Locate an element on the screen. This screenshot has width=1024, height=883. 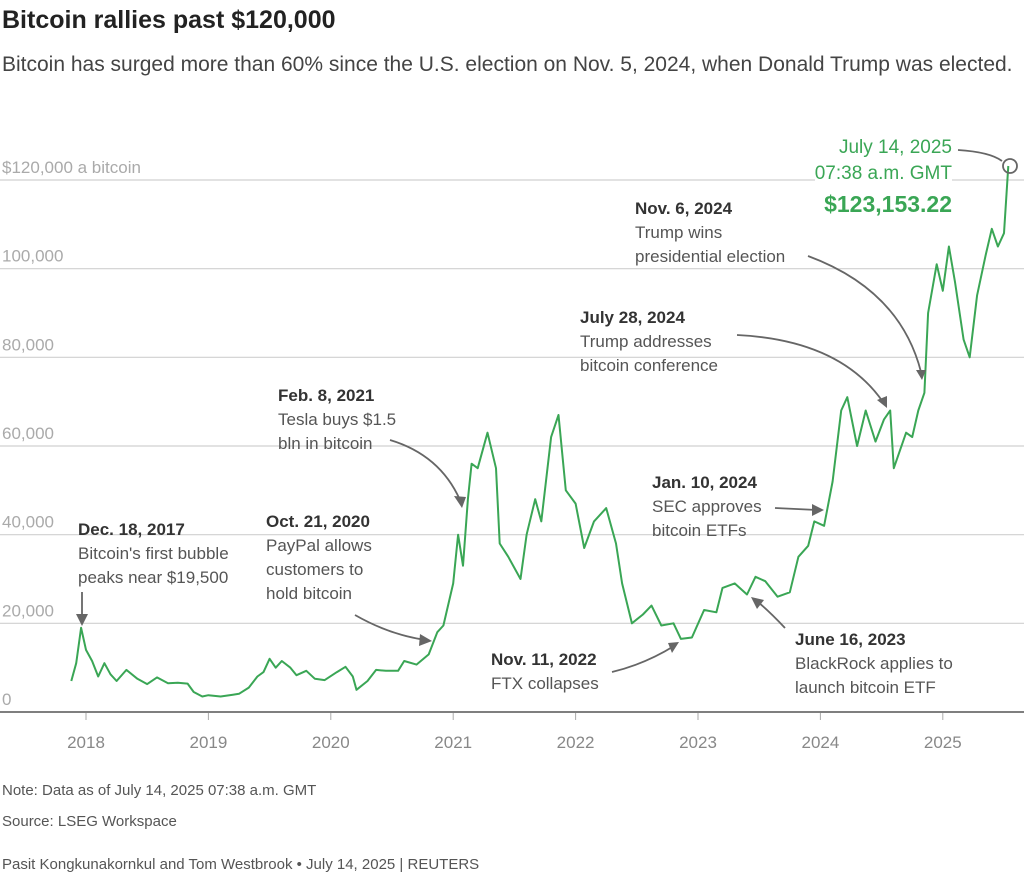
arrow-nov-2022 is located at coordinates (643, 659).